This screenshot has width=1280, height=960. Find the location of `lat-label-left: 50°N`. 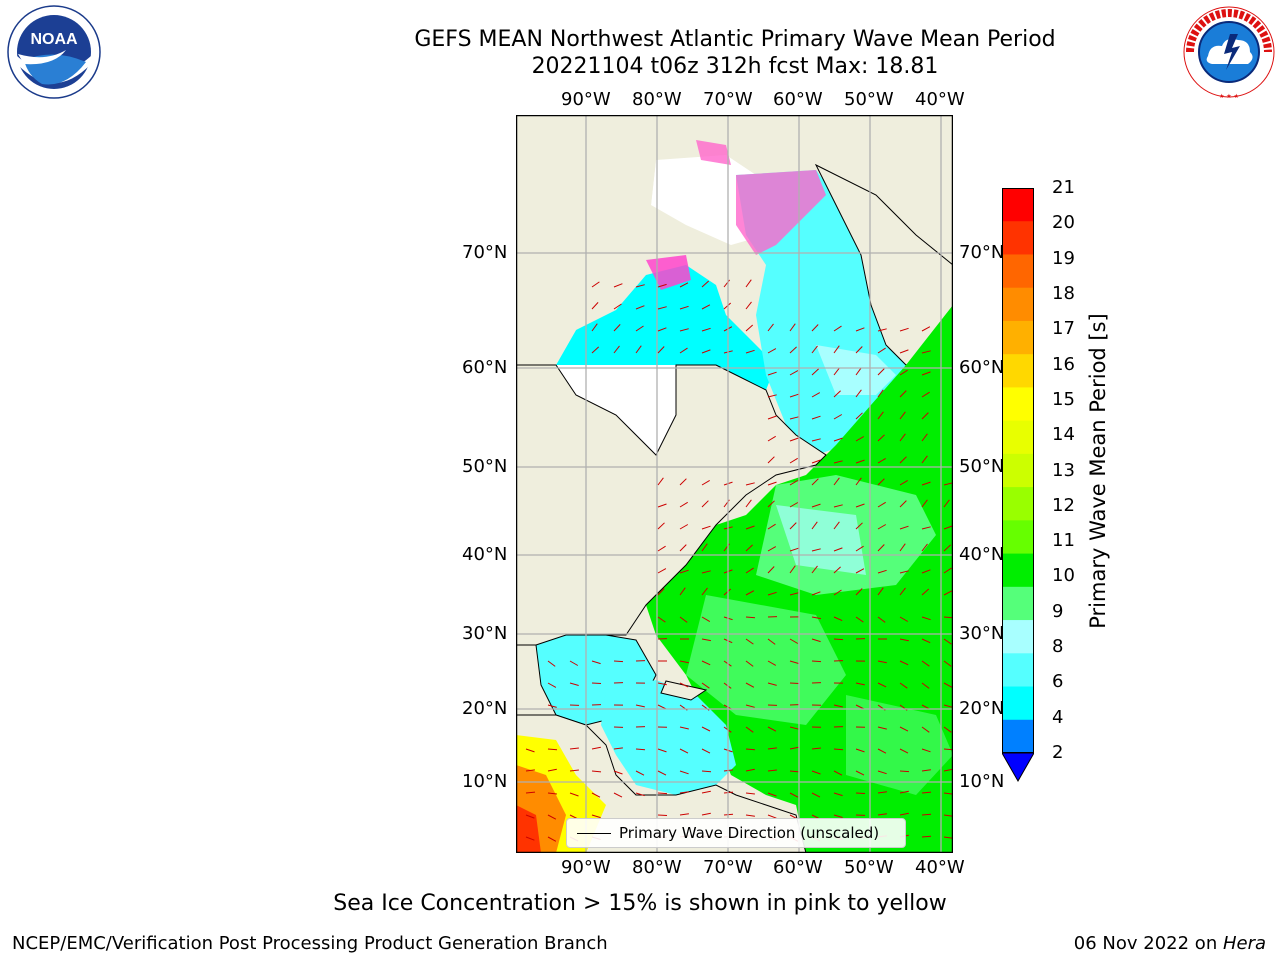

lat-label-left: 50°N is located at coordinates (485, 466).